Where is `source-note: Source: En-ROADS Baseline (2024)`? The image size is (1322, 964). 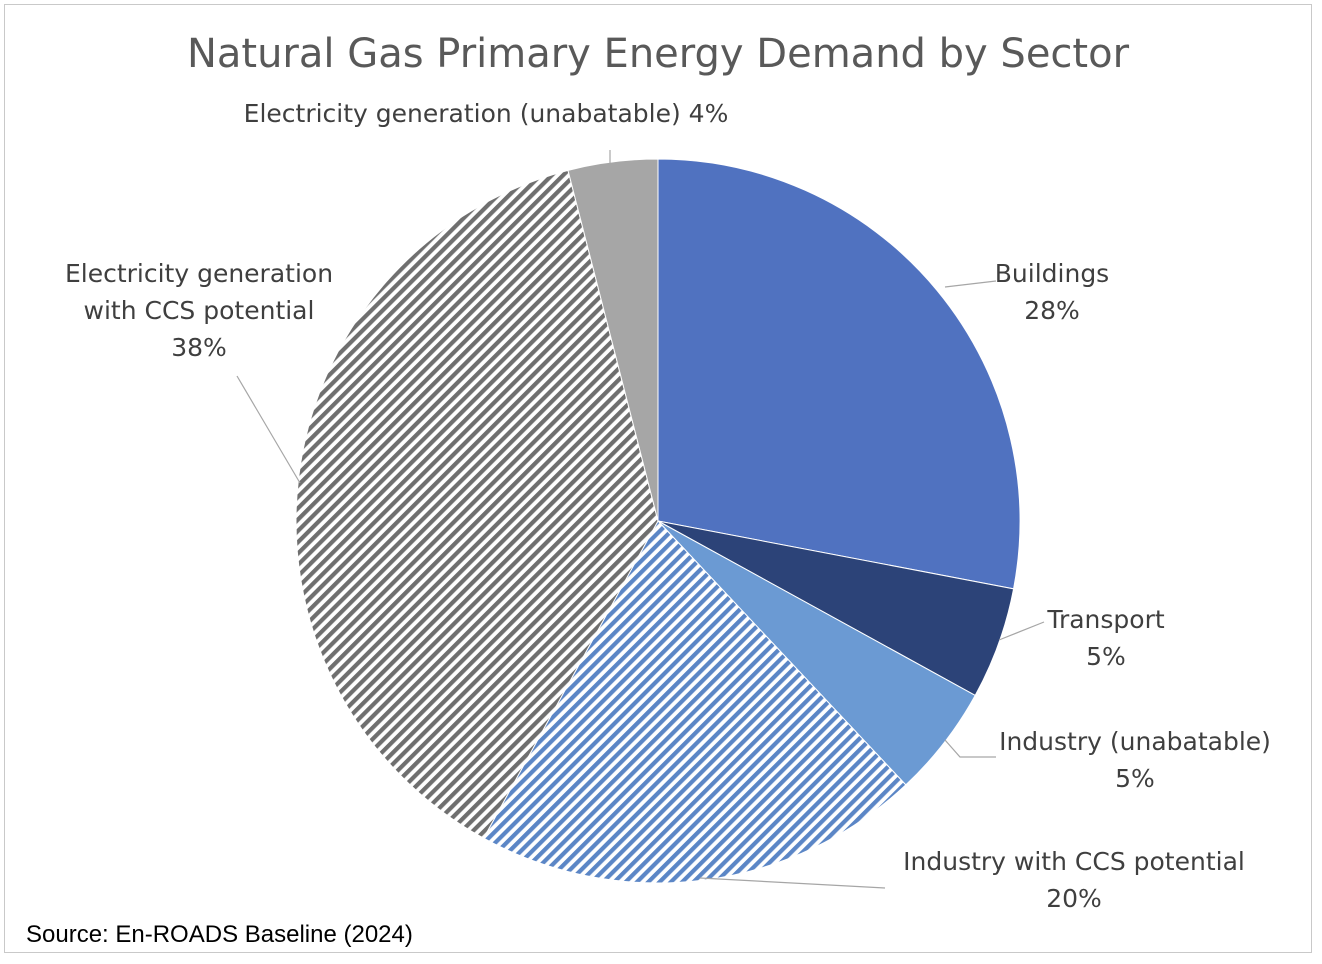 source-note: Source: En-ROADS Baseline (2024) is located at coordinates (219, 934).